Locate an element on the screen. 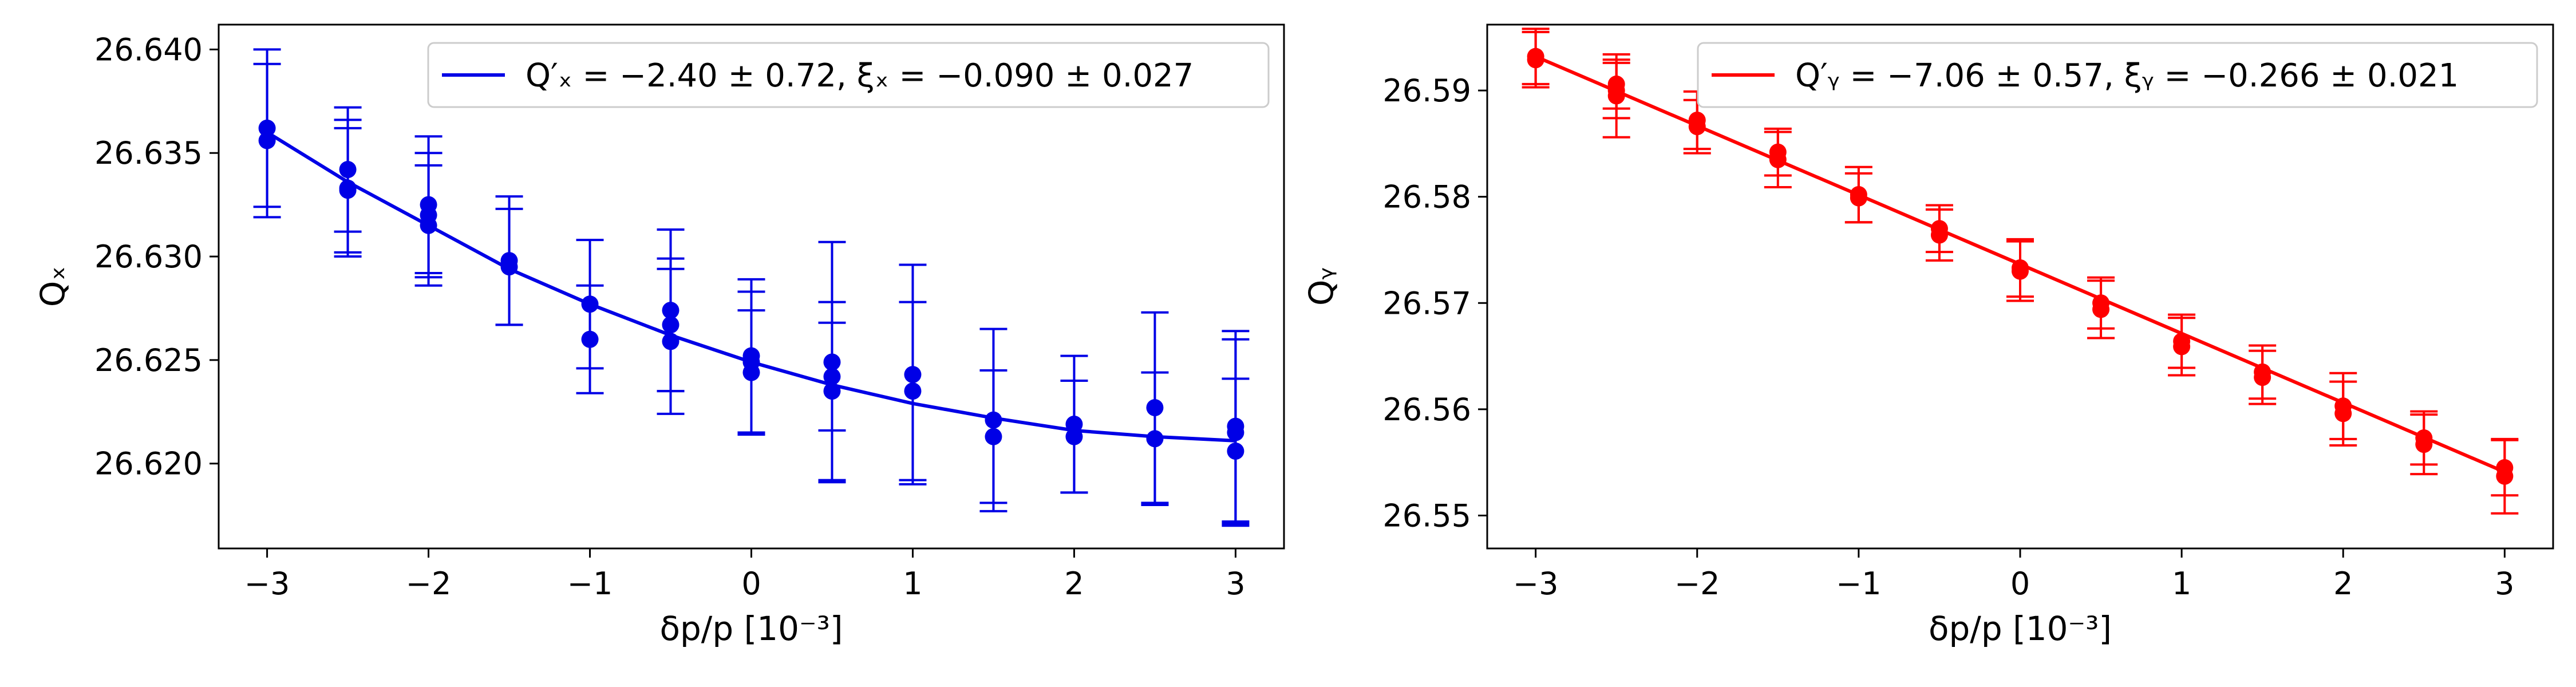 The height and width of the screenshot is (687, 2576). qy-y-tick-label: 26.56 is located at coordinates (1426, 410).